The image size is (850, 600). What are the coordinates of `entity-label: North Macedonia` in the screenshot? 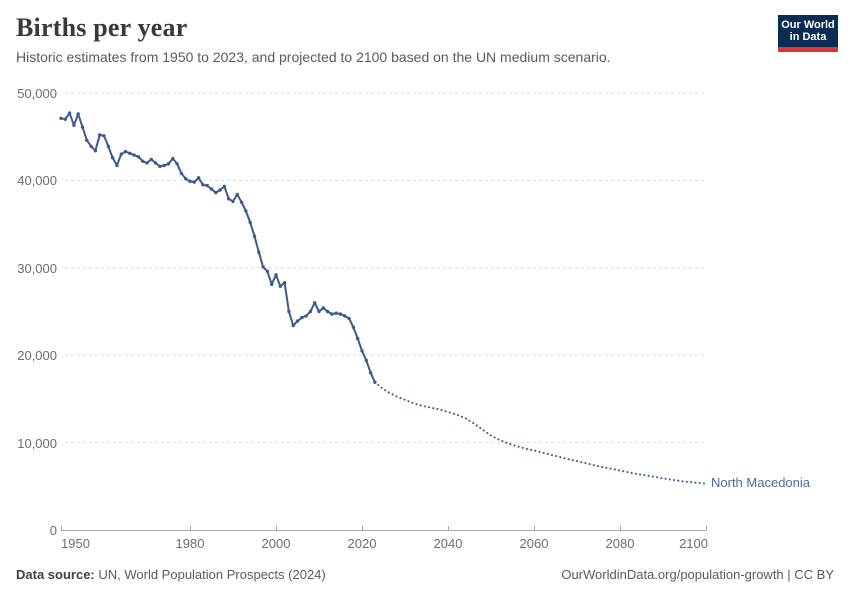 It's located at (760, 482).